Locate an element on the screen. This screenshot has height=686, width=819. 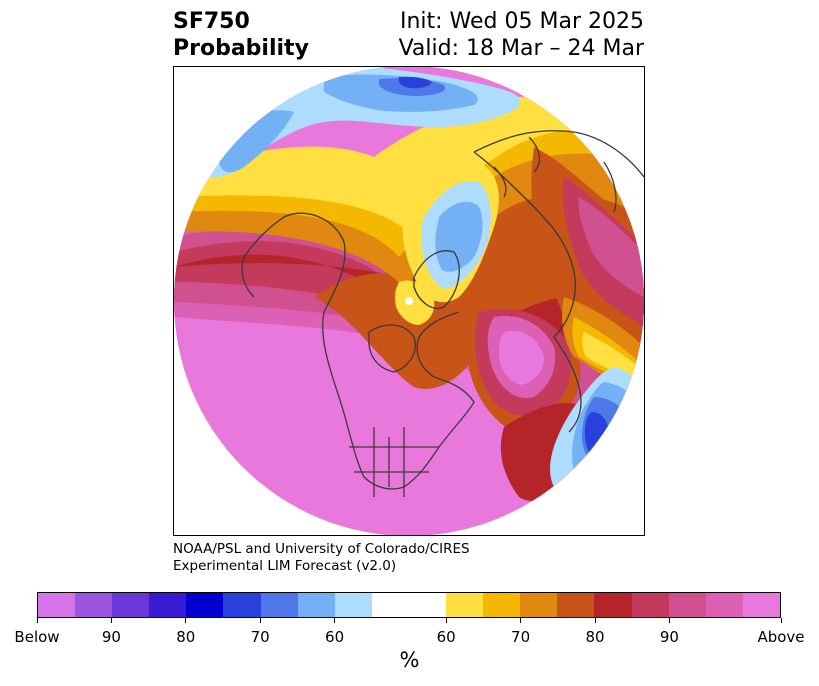
coast-alaska is located at coordinates (263, 257).